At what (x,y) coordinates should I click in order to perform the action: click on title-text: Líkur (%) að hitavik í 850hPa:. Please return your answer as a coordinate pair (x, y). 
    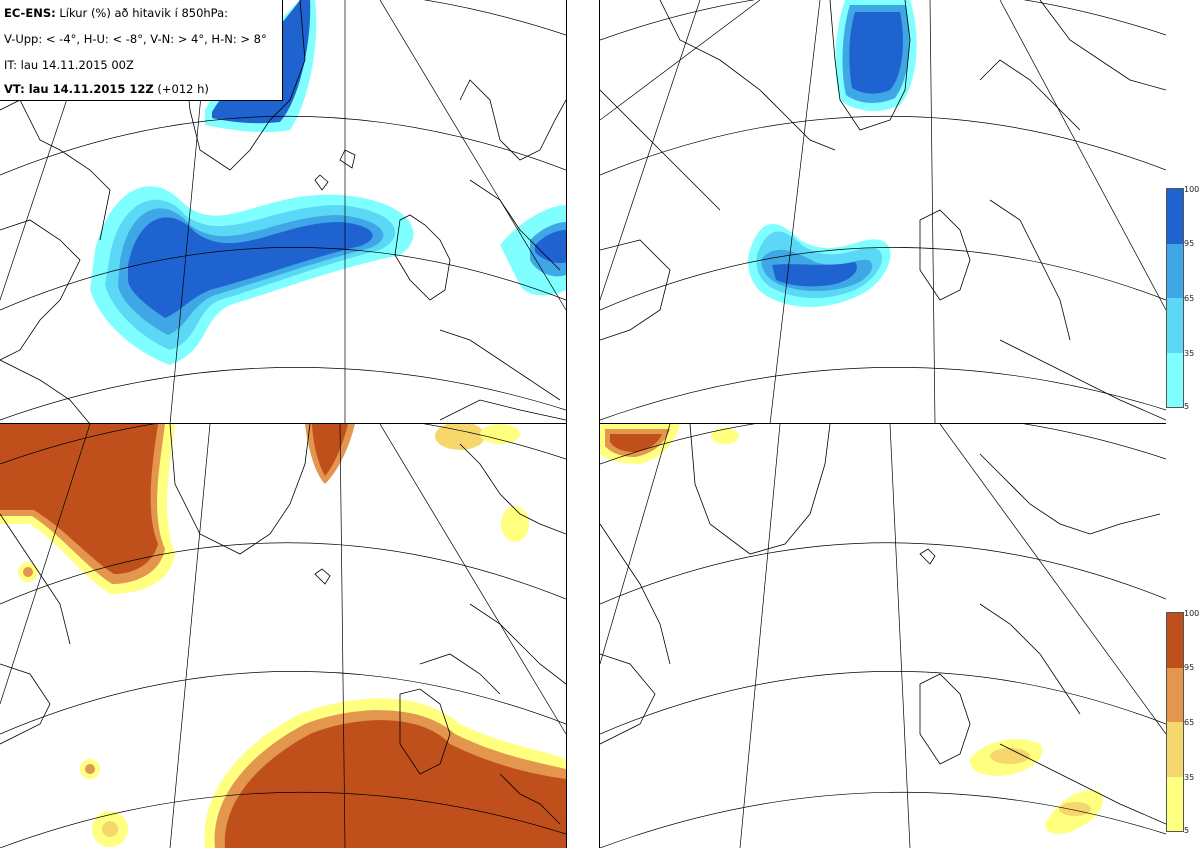
    Looking at the image, I should click on (144, 13).